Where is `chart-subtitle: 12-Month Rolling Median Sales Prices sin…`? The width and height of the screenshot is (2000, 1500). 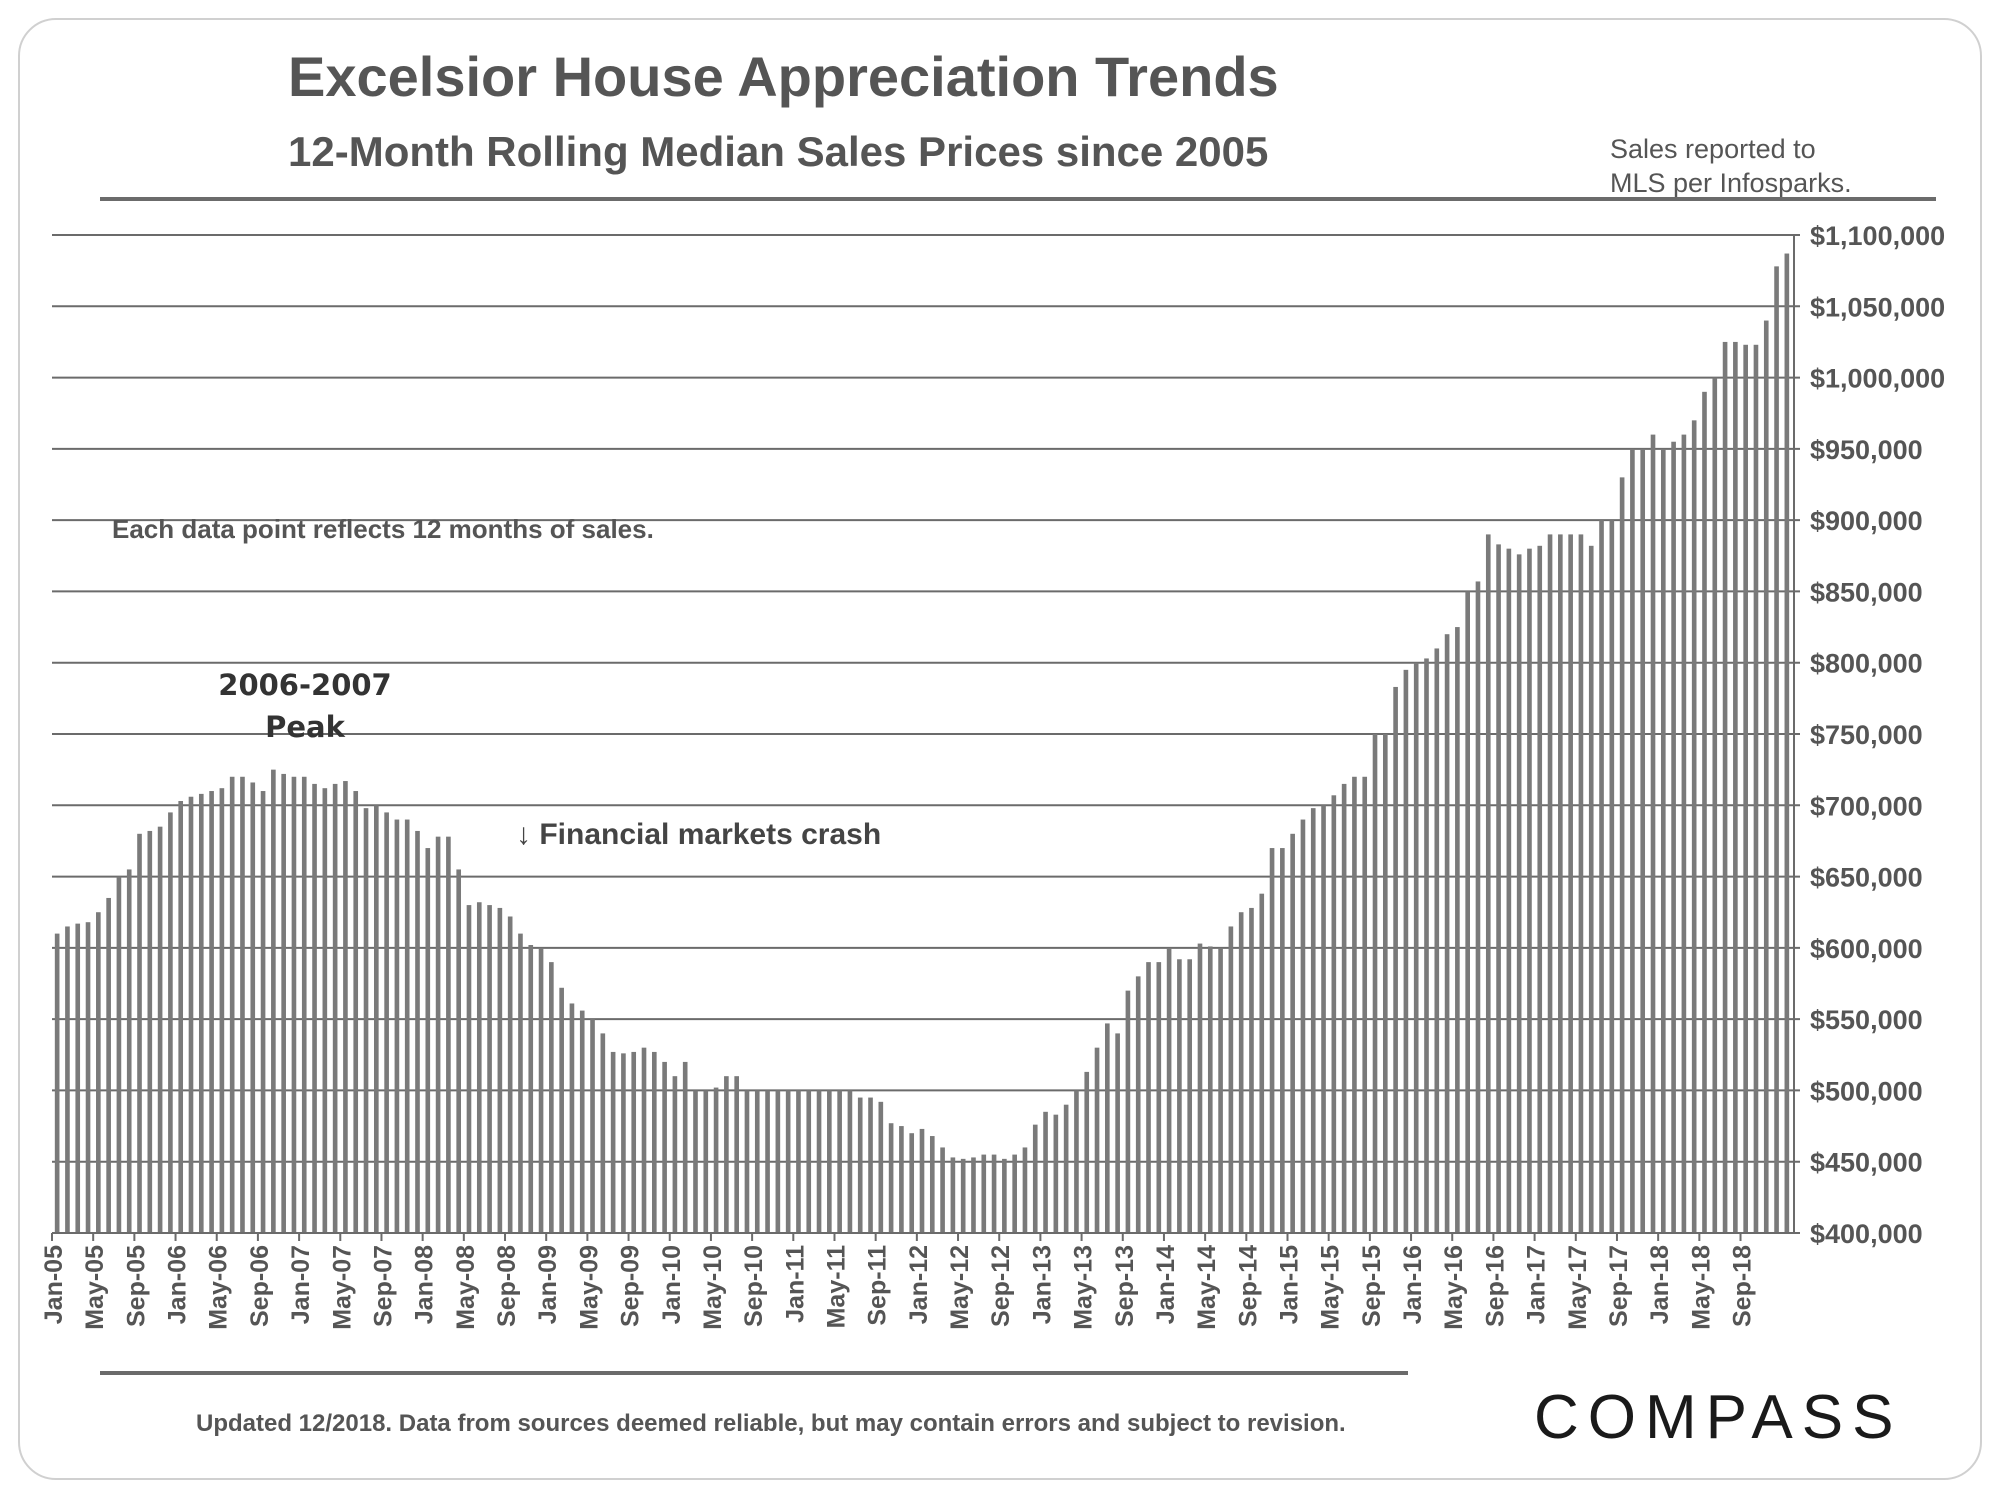 chart-subtitle: 12-Month Rolling Median Sales Prices sin… is located at coordinates (778, 151).